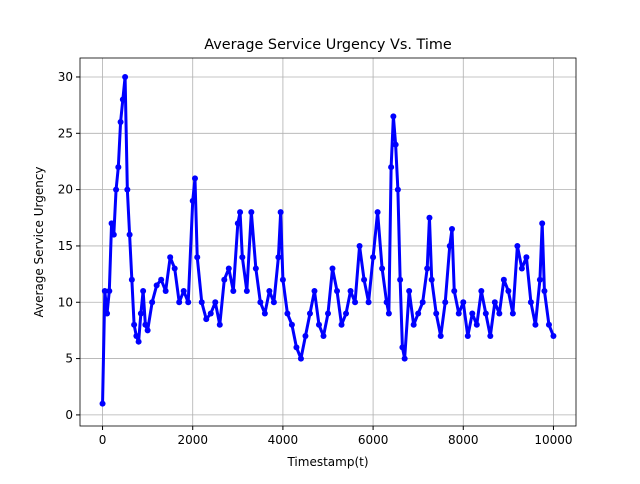  I want to click on x-tick-label: 2000, so click(192, 440).